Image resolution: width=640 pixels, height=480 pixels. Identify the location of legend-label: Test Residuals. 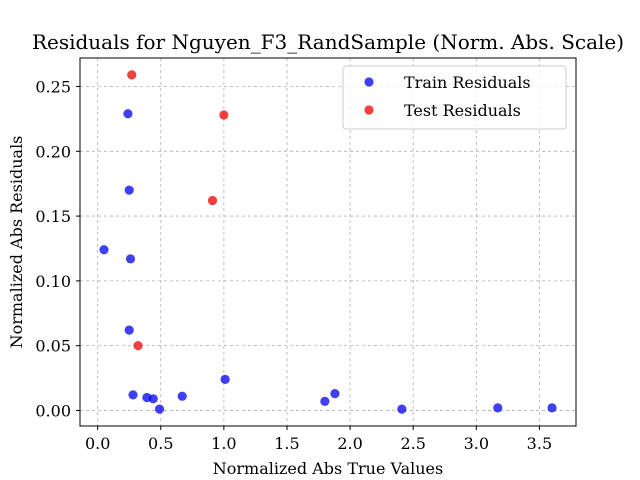
(462, 110).